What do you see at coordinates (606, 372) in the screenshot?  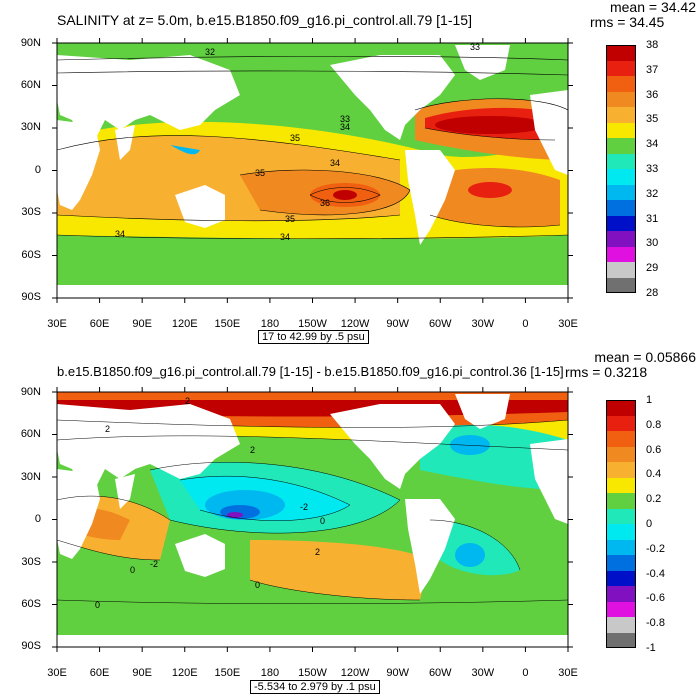 I see `panel-2-rms: rms = 0.3218` at bounding box center [606, 372].